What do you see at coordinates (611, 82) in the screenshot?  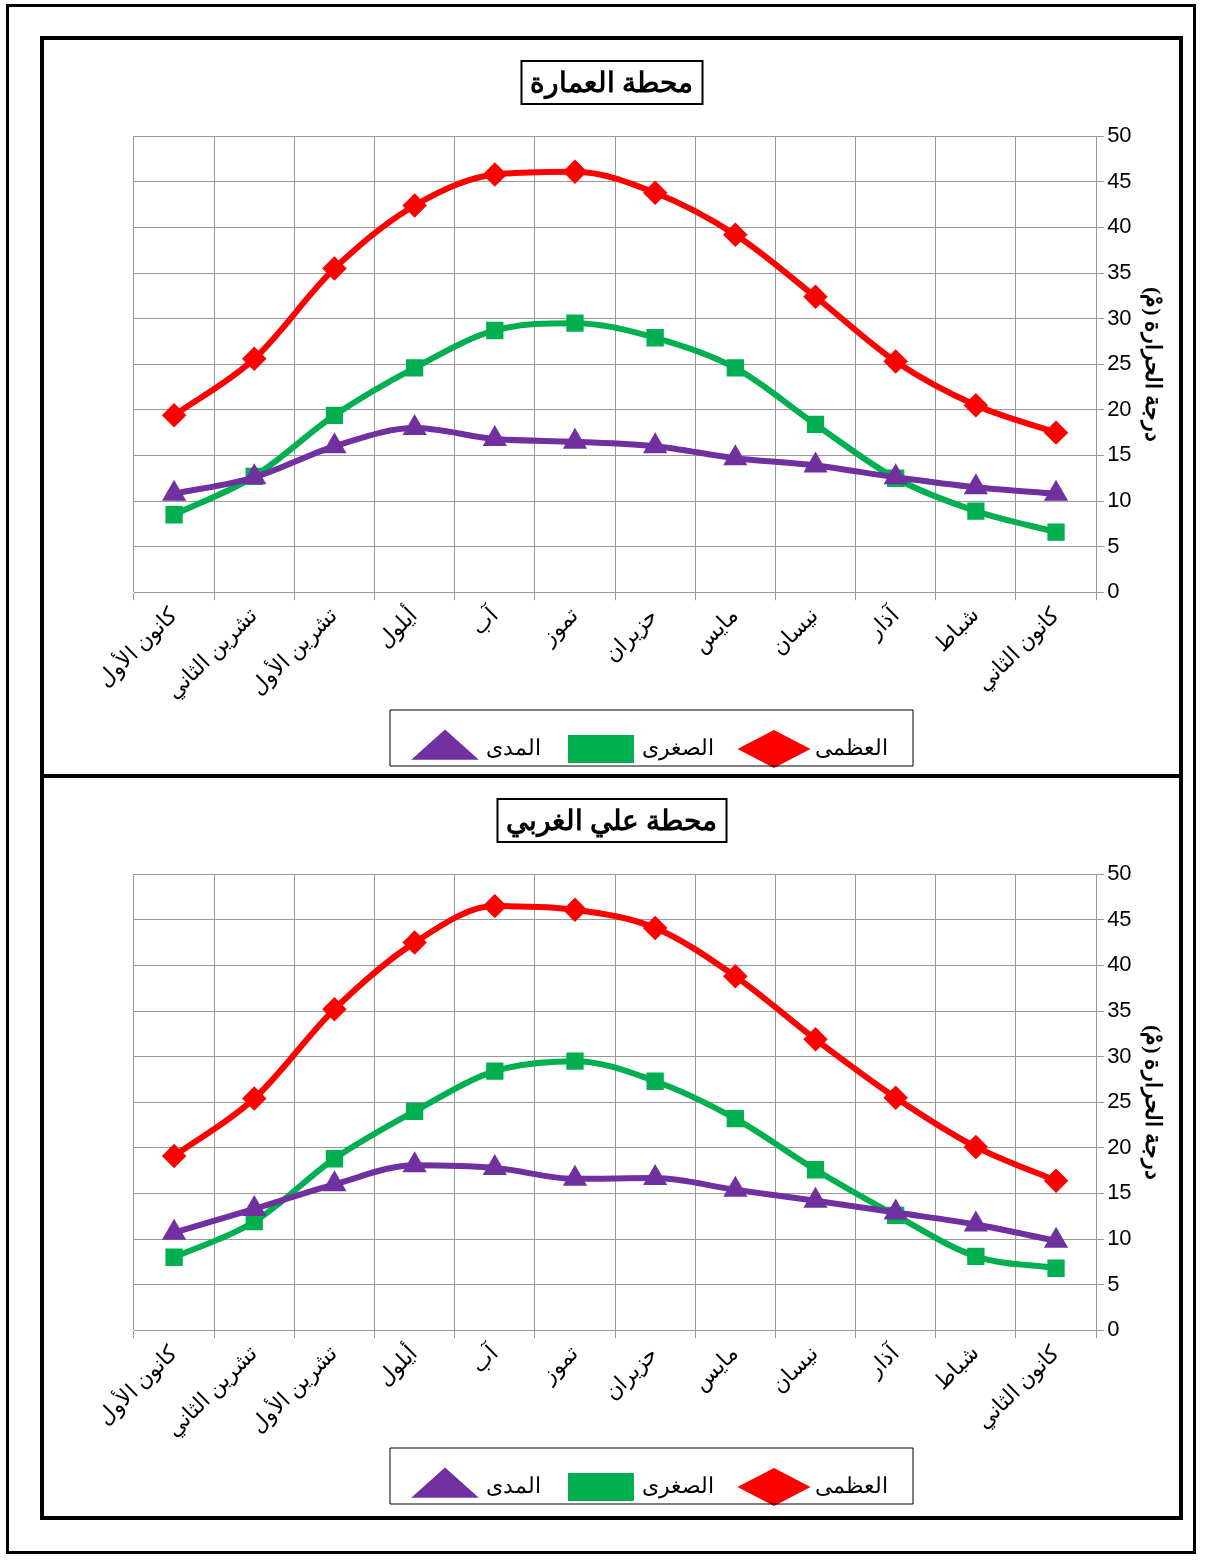 I see `chart-title: محطة العمارة` at bounding box center [611, 82].